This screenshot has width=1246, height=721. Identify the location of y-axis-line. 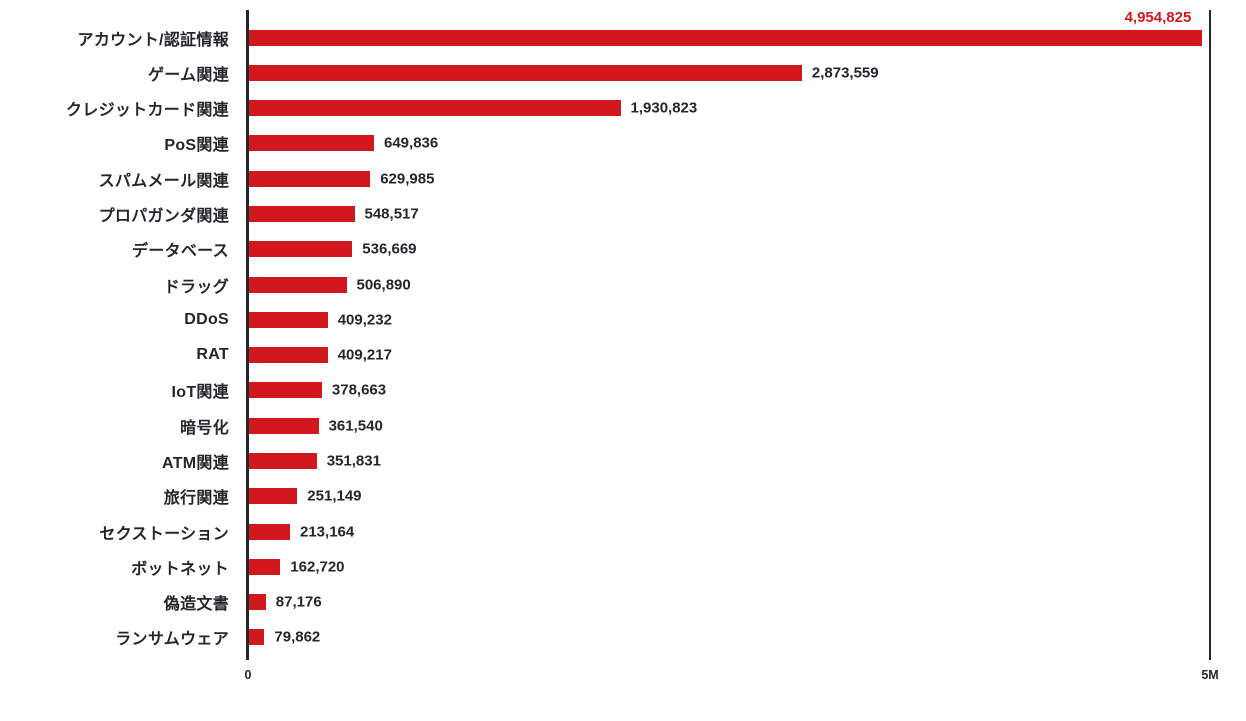
(247, 335).